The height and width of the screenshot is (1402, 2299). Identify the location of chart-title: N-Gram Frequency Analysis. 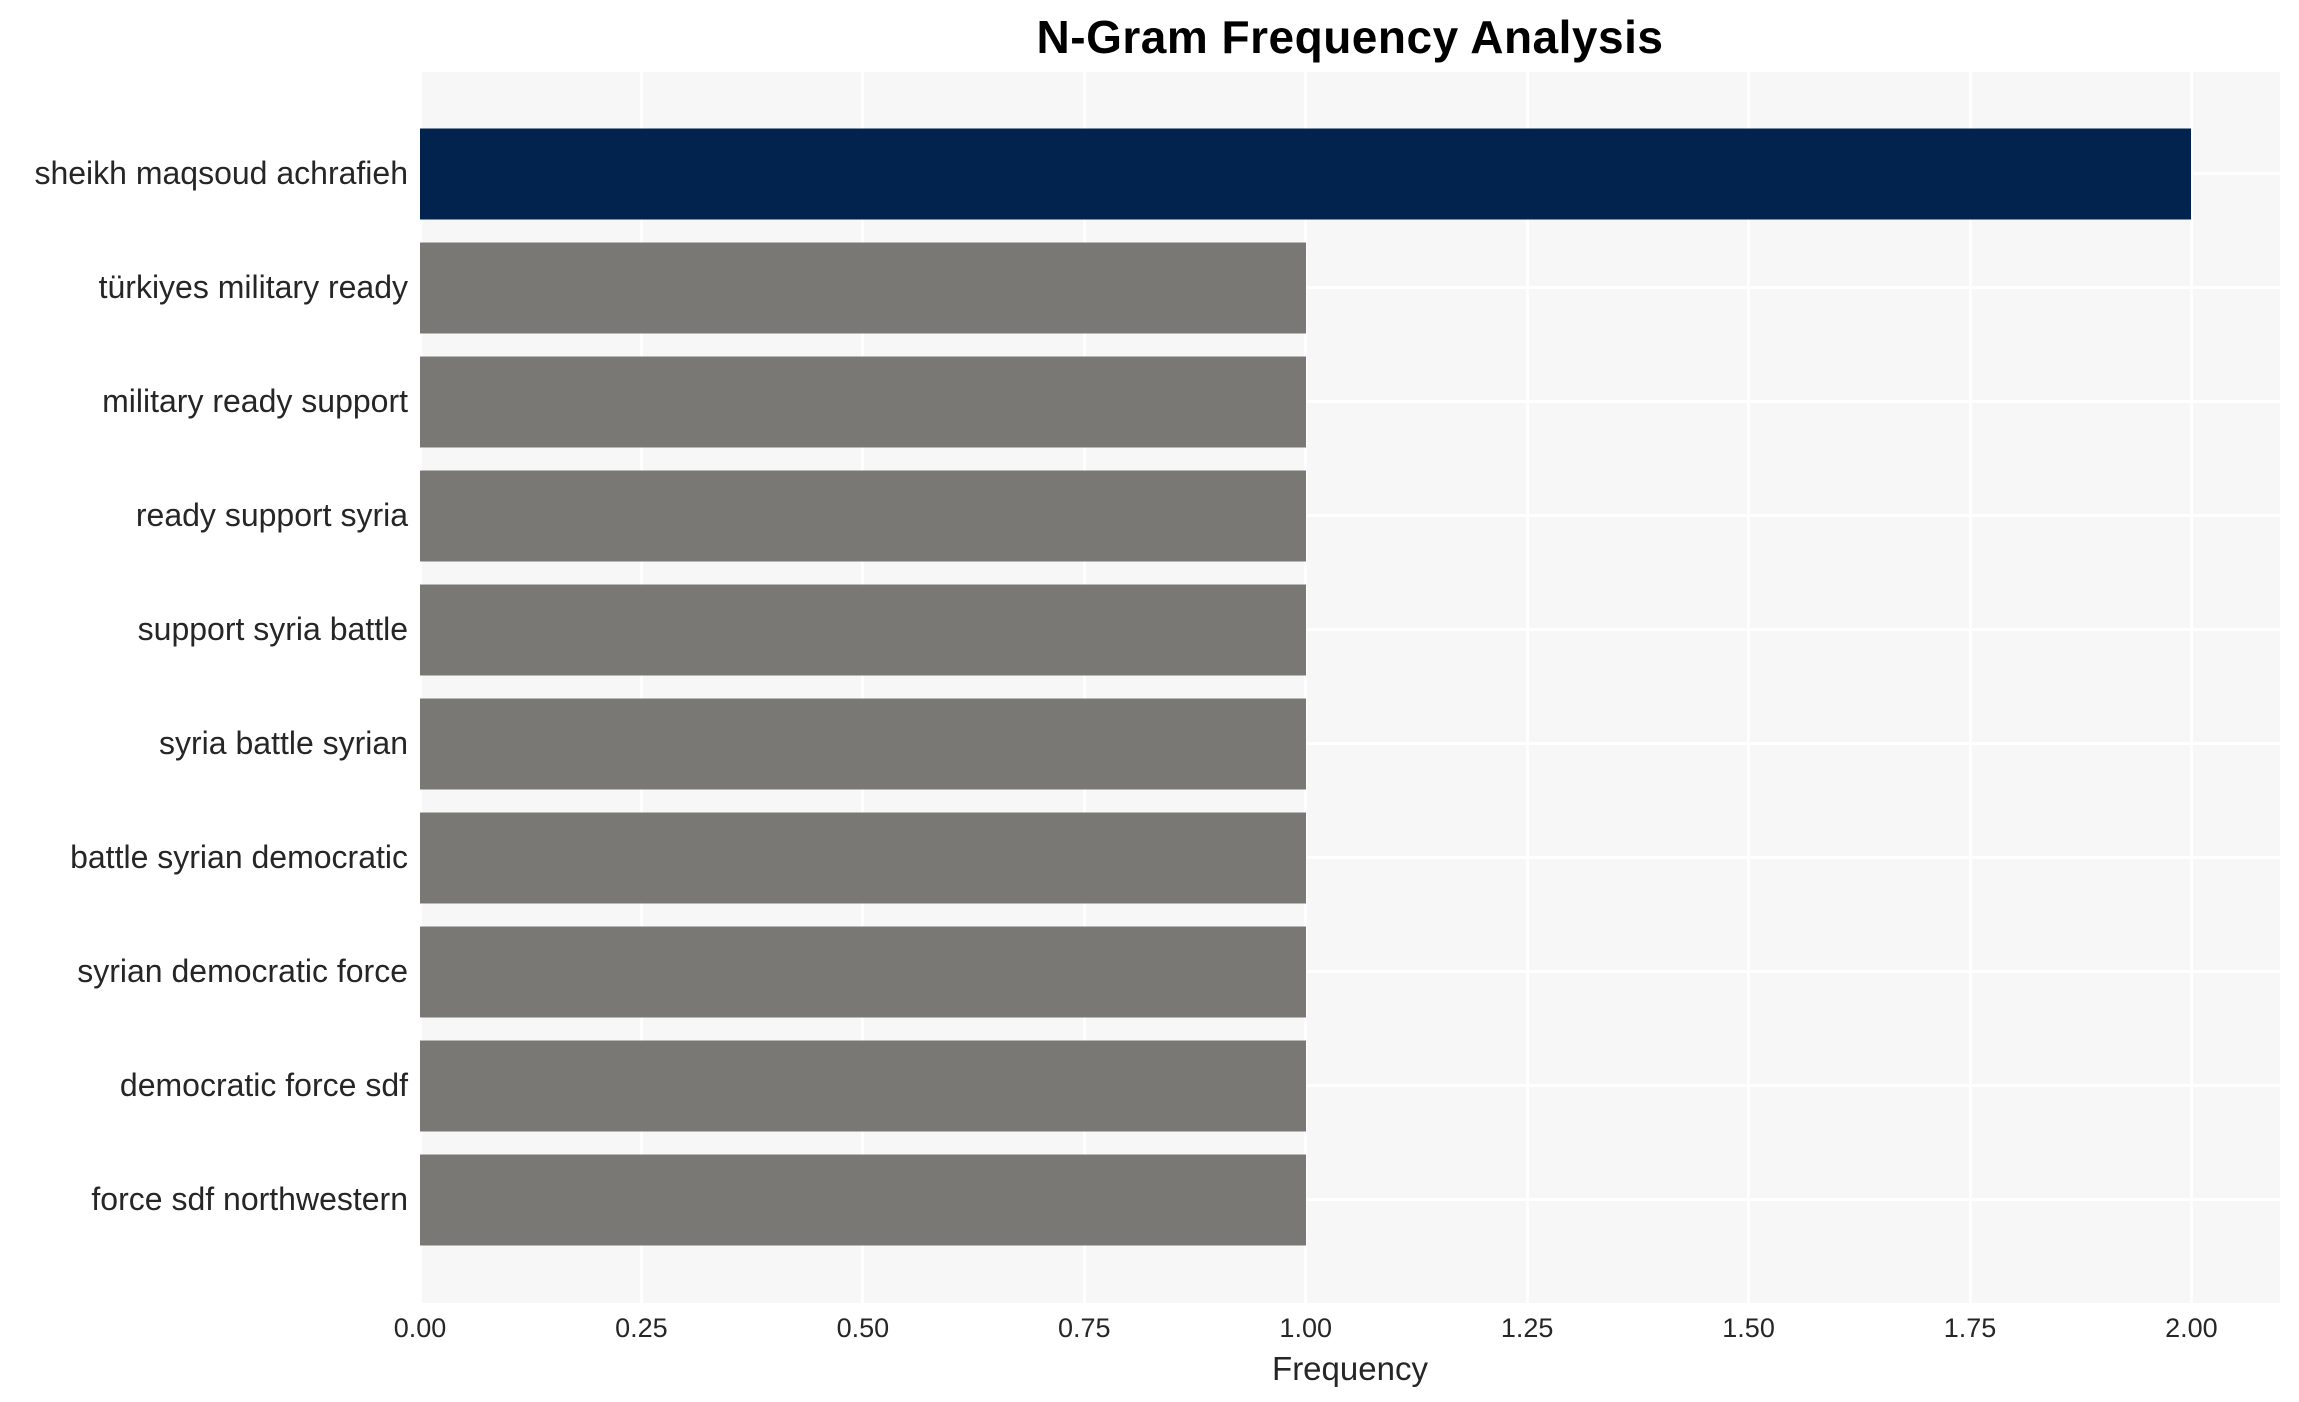
(1350, 37).